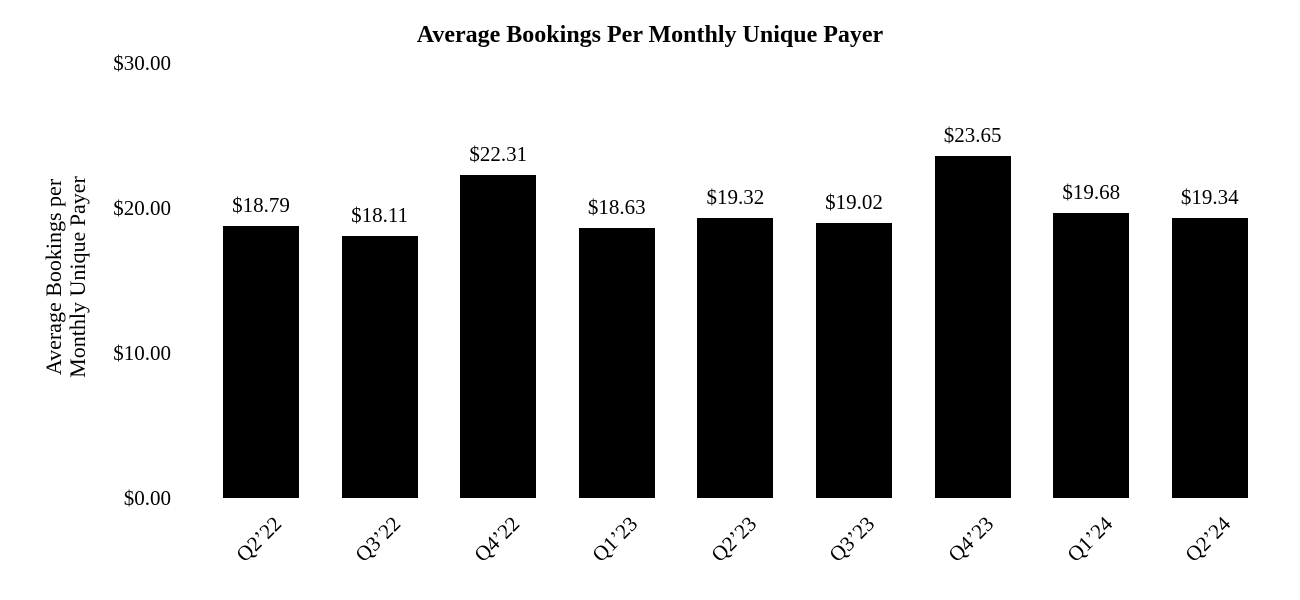 The width and height of the screenshot is (1300, 600). I want to click on bar-value-label: $18.79, so click(261, 204).